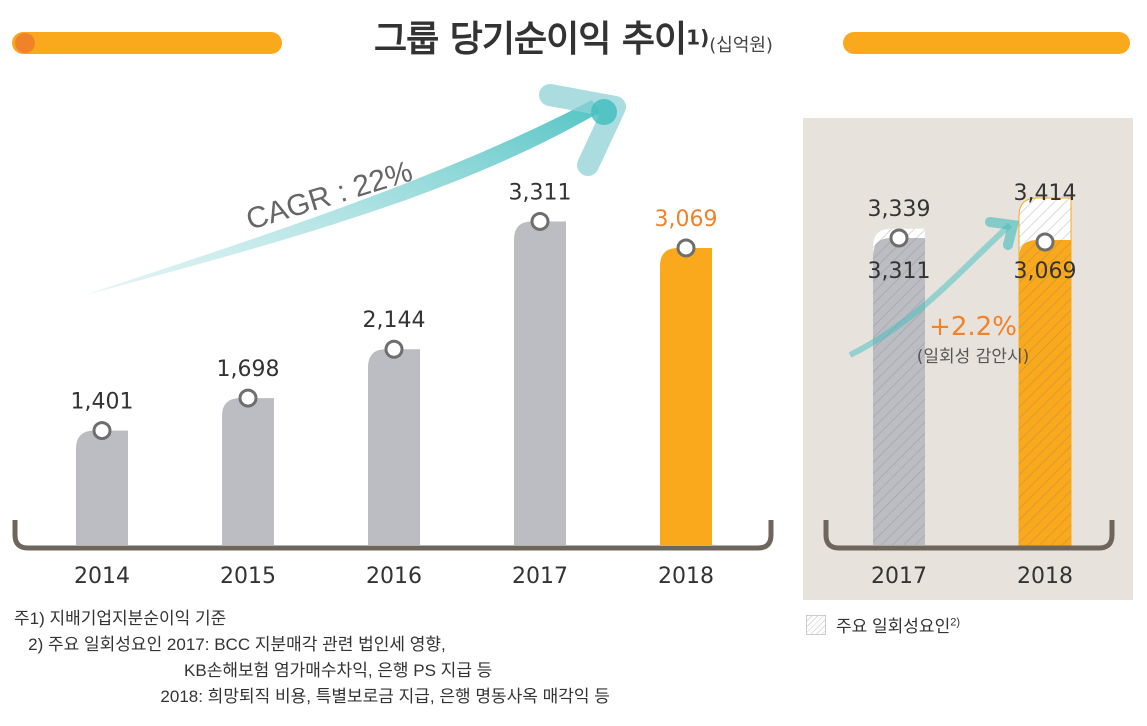  What do you see at coordinates (394, 320) in the screenshot?
I see `data-label-2016: 2,144` at bounding box center [394, 320].